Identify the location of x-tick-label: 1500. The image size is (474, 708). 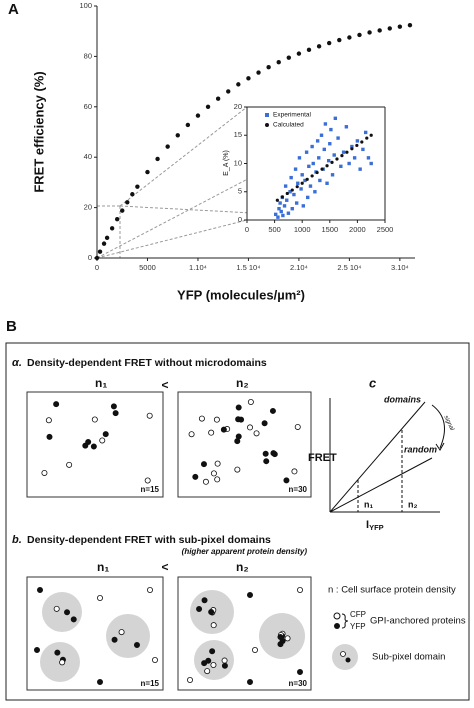
(329, 229).